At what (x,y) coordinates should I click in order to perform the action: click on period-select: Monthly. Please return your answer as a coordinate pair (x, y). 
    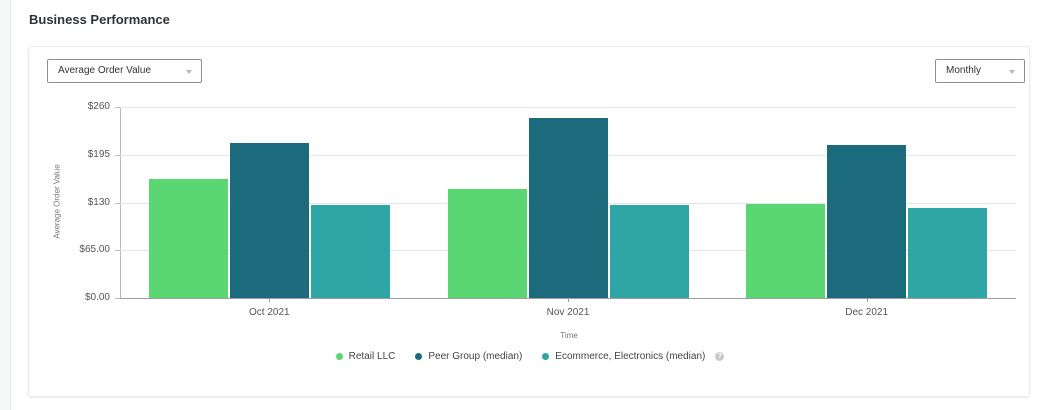
    Looking at the image, I should click on (980, 71).